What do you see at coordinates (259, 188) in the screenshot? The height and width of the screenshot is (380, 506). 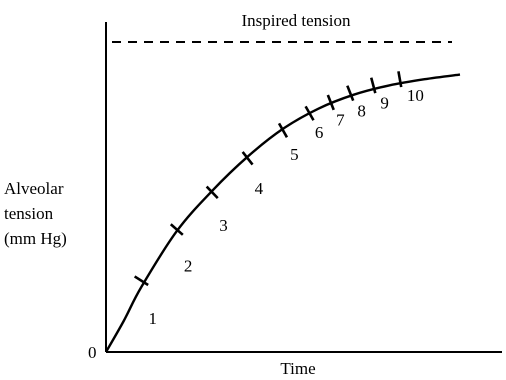 I see `breath-number-4: 4` at bounding box center [259, 188].